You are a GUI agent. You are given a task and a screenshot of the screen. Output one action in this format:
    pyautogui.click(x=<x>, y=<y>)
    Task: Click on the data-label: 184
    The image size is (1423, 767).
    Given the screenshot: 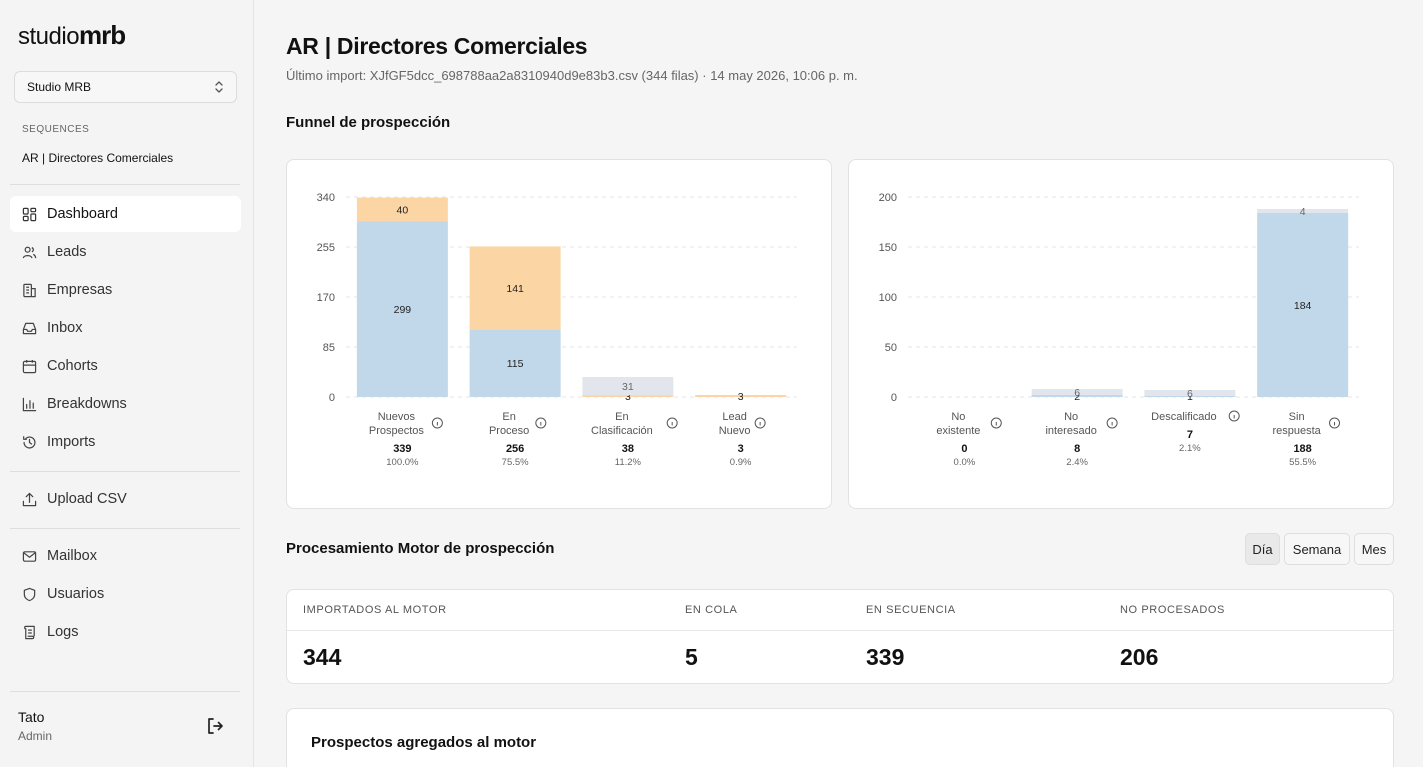 What is the action you would take?
    pyautogui.click(x=1303, y=306)
    